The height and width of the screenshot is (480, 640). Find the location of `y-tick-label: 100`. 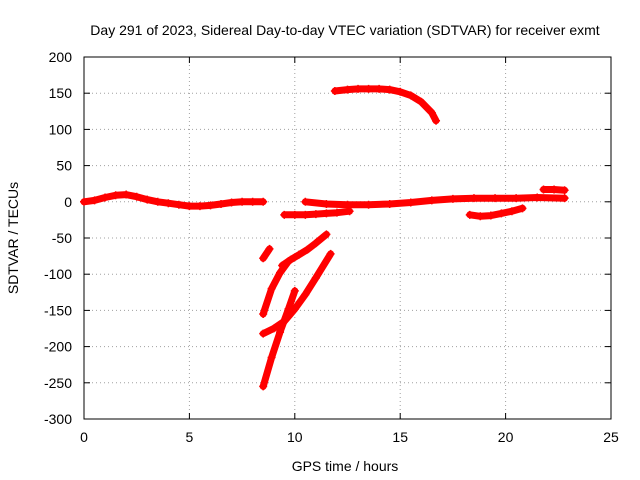

y-tick-label: 100 is located at coordinates (61, 129).